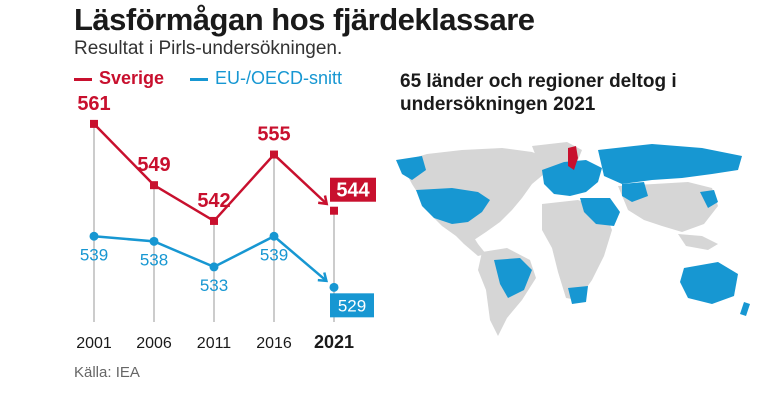 This screenshot has height=420, width=770. Describe the element at coordinates (334, 210) in the screenshot. I see `point-sverige-2021` at that location.